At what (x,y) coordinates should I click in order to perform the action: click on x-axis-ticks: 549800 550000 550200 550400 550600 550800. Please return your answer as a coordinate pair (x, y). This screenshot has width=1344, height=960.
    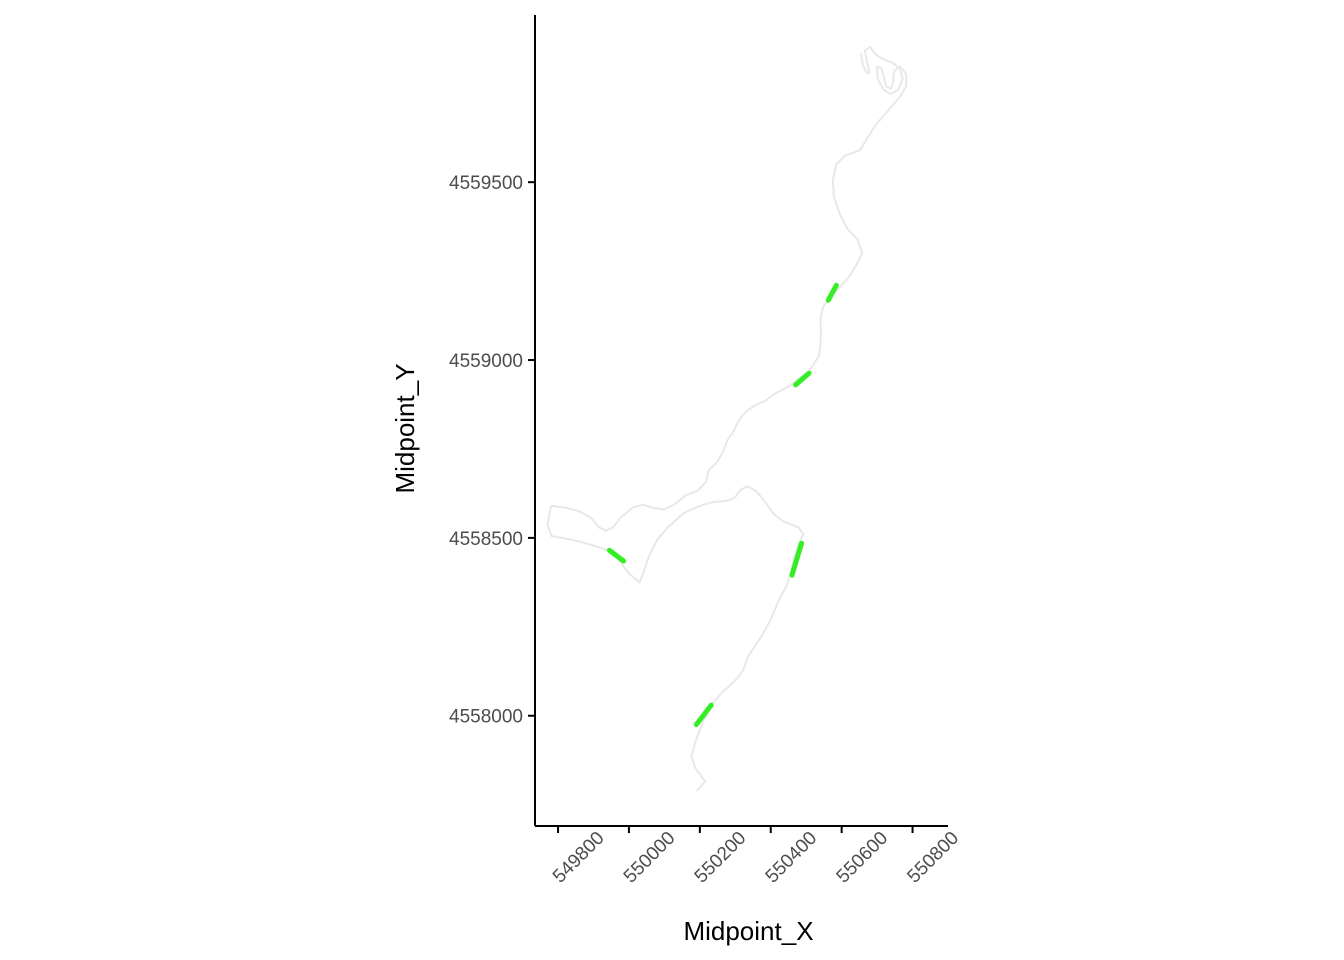
    Looking at the image, I should click on (756, 856).